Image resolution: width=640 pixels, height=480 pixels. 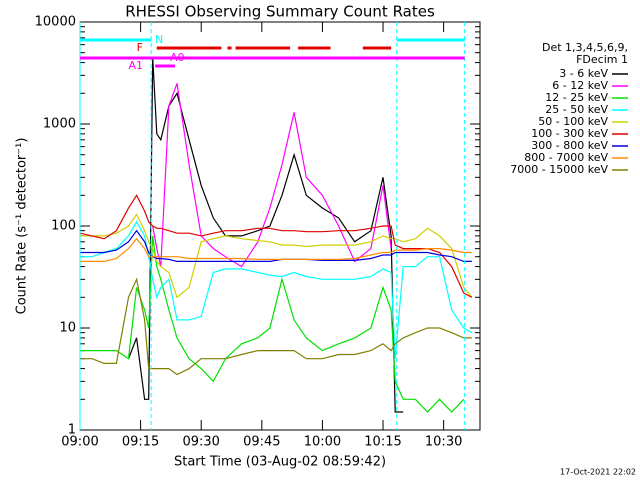 What do you see at coordinates (22, 226) in the screenshot?
I see `y-axis-label: Count Rate (s⁻¹ detector⁻¹)` at bounding box center [22, 226].